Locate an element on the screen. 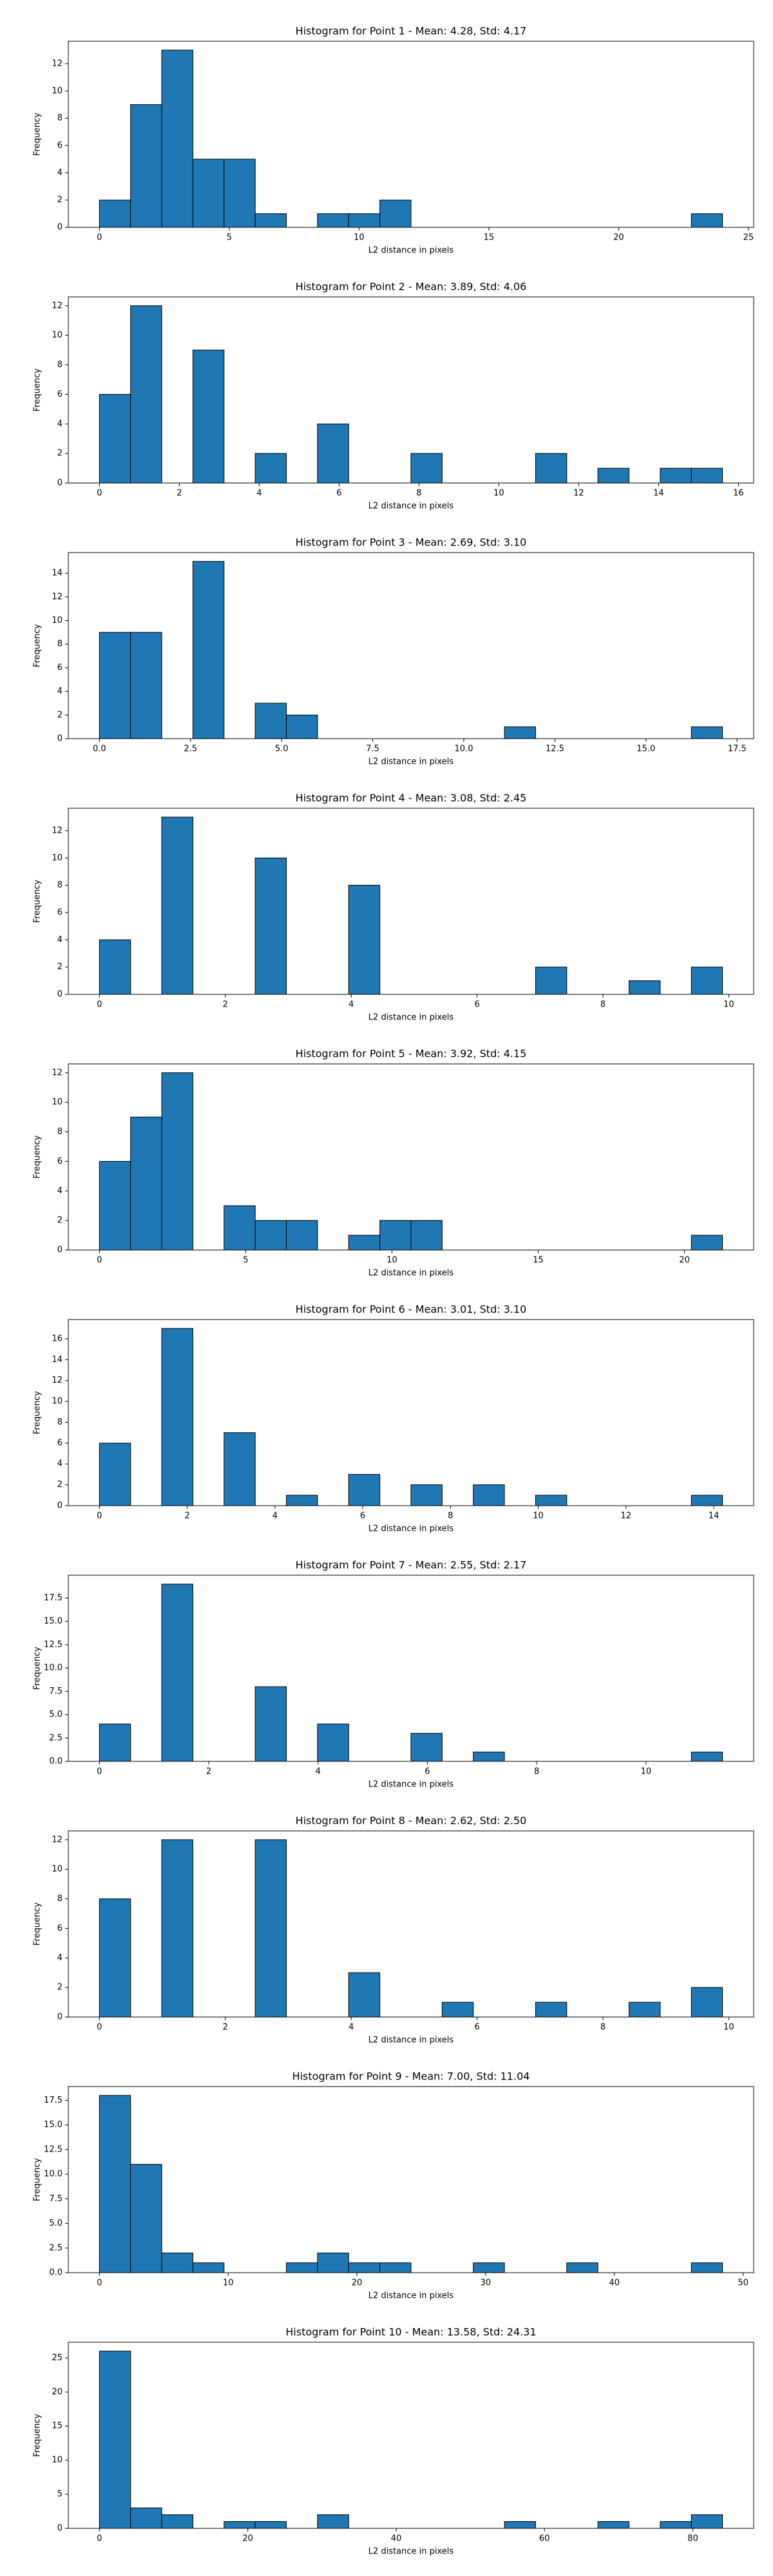 This screenshot has height=2576, width=773. x-tick-label: 60 is located at coordinates (544, 2539).